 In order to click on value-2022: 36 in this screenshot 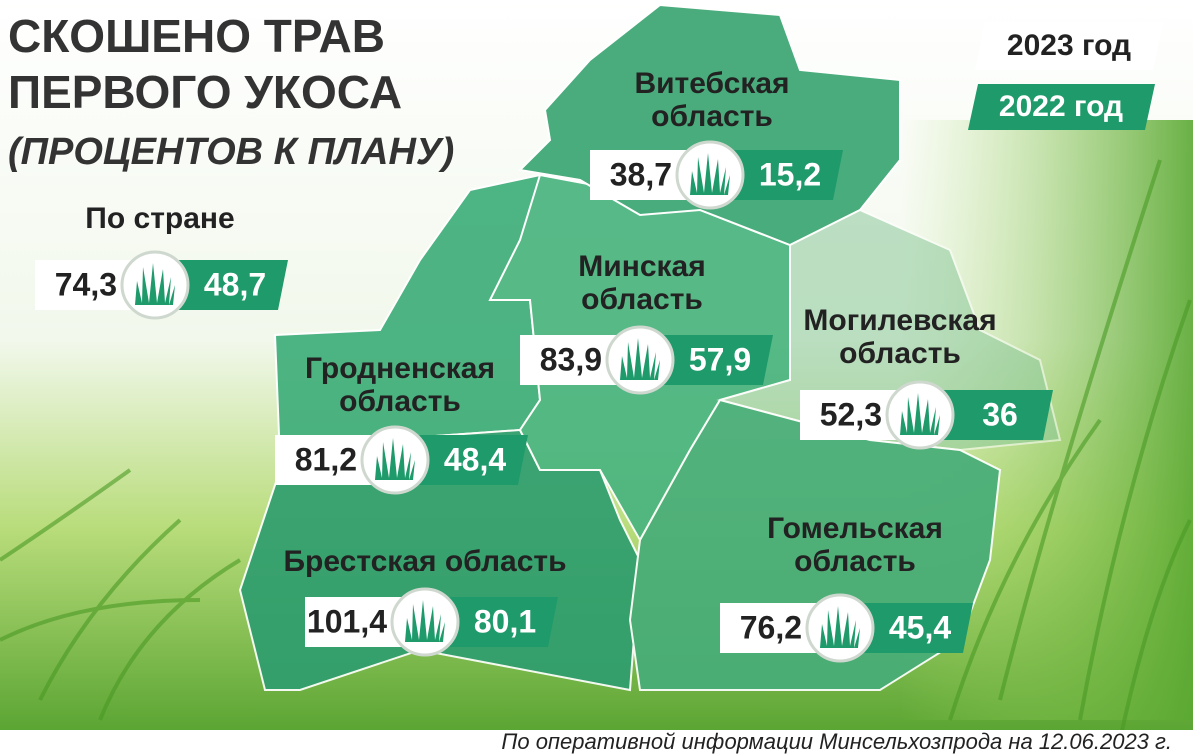, I will do `click(1000, 414)`.